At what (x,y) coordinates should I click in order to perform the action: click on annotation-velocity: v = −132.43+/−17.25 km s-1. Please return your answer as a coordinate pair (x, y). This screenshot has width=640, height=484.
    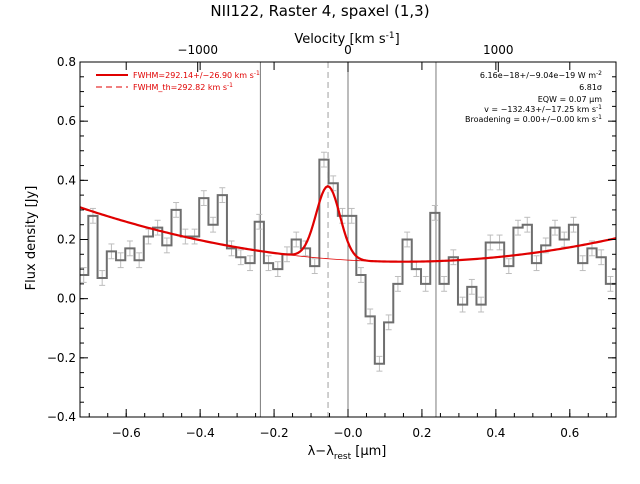
    Looking at the image, I should click on (543, 109).